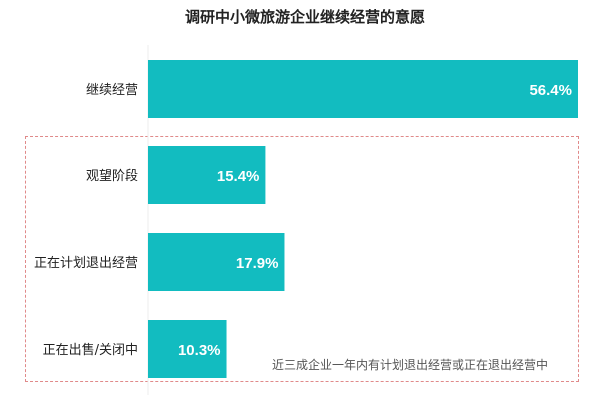  Describe the element at coordinates (257, 263) in the screenshot. I see `data-label: 17.9%` at that location.